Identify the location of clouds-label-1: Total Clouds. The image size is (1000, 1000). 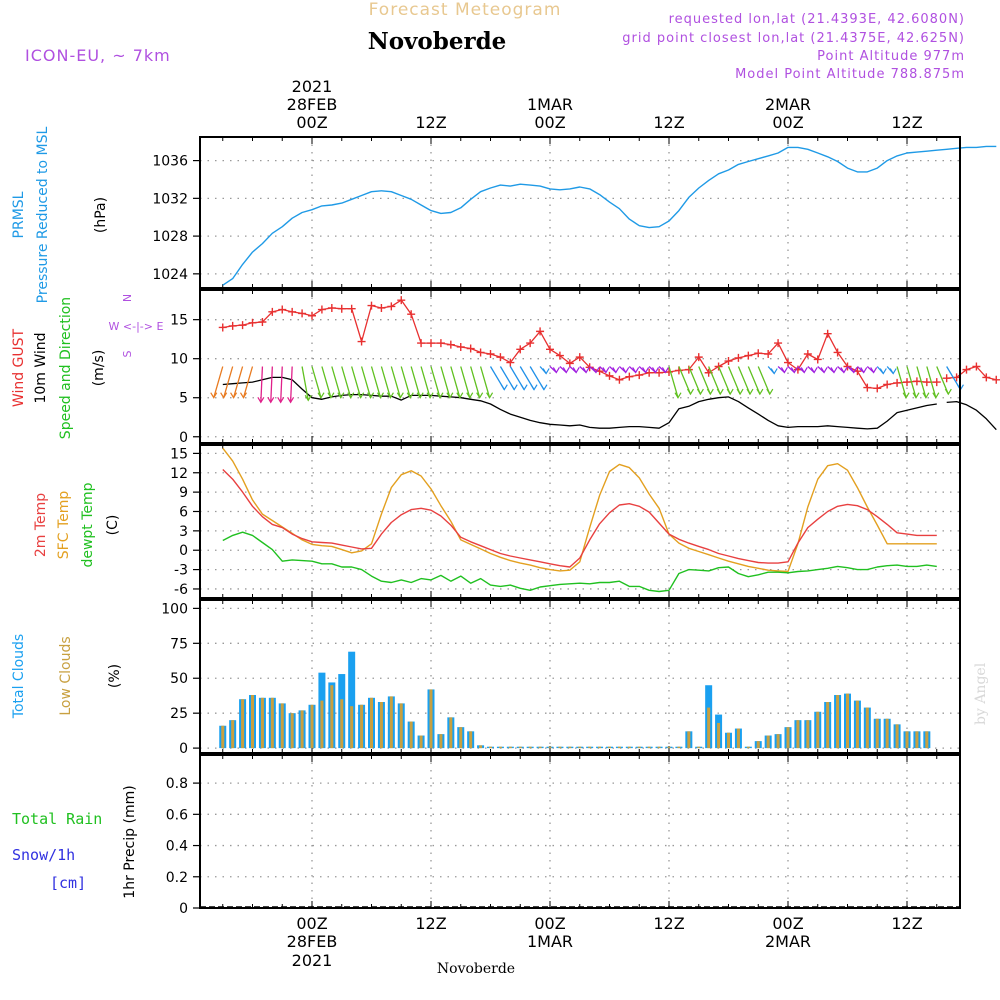
(19, 676).